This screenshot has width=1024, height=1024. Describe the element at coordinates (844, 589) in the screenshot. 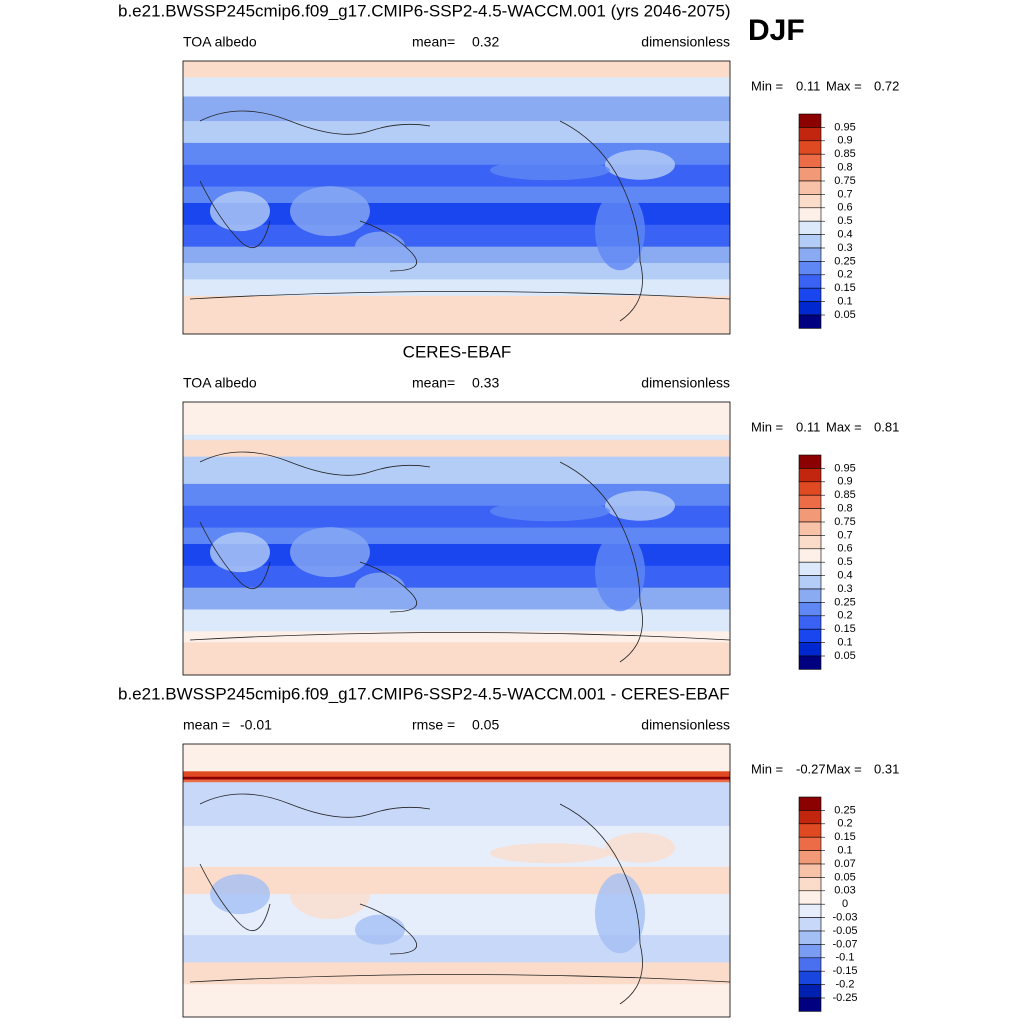

I see `colorbar-label: 0.3` at that location.